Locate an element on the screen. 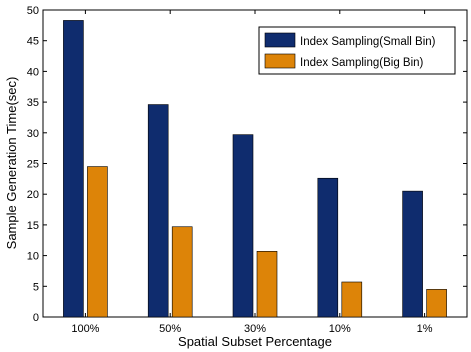 The image size is (471, 352). y-tick-label: 40 is located at coordinates (33, 72).